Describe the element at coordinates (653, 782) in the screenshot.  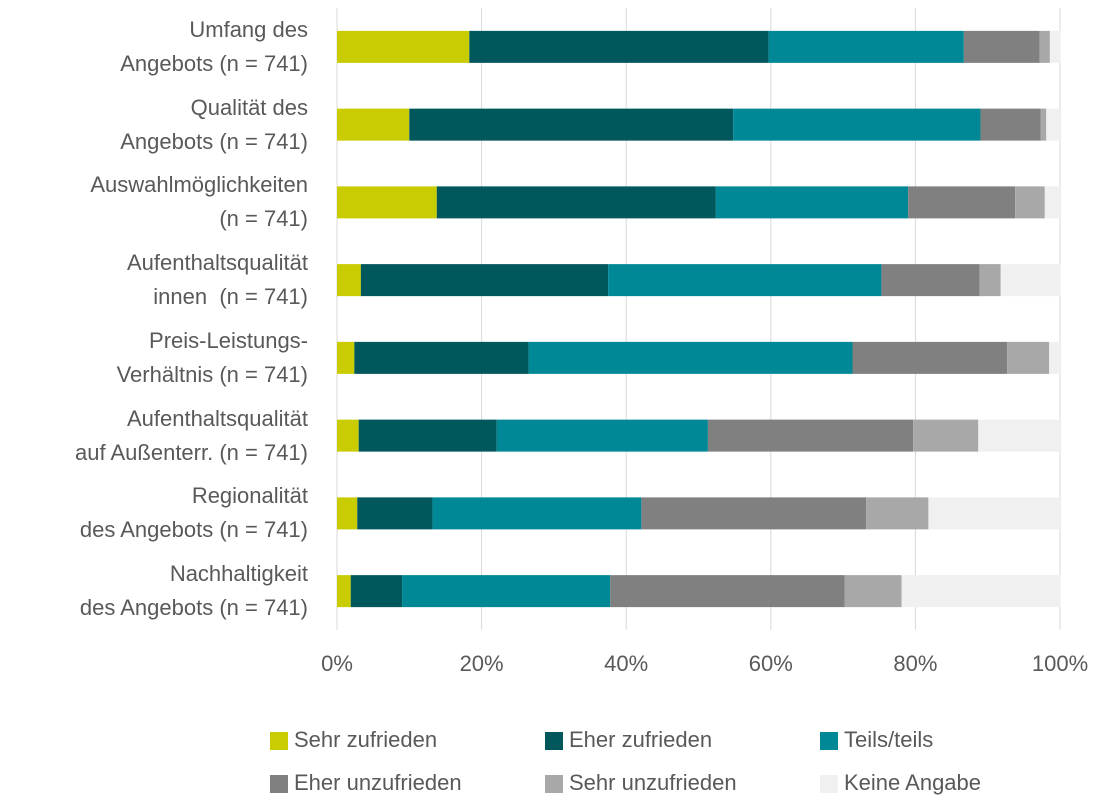
I see `legend-label: Sehr unzufrieden` at that location.